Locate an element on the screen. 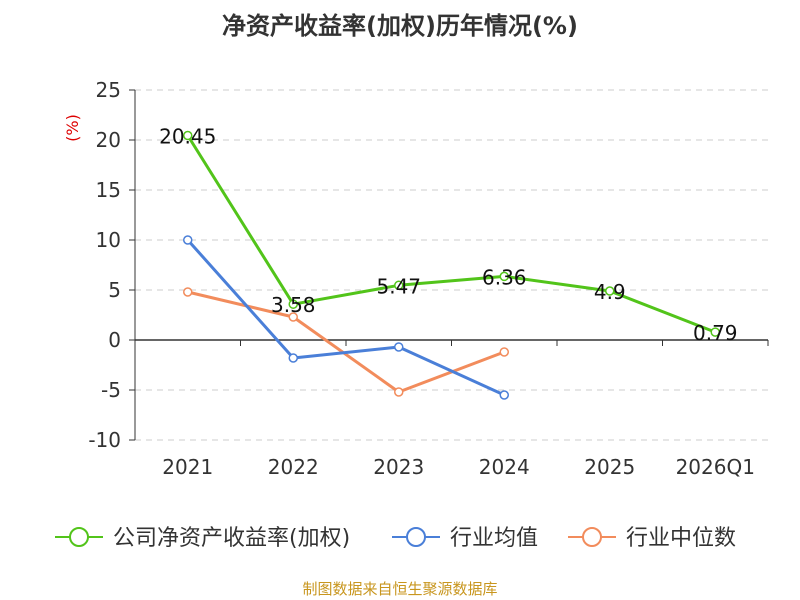 This screenshot has height=600, width=800. y-tick-label: -5 is located at coordinates (111, 390).